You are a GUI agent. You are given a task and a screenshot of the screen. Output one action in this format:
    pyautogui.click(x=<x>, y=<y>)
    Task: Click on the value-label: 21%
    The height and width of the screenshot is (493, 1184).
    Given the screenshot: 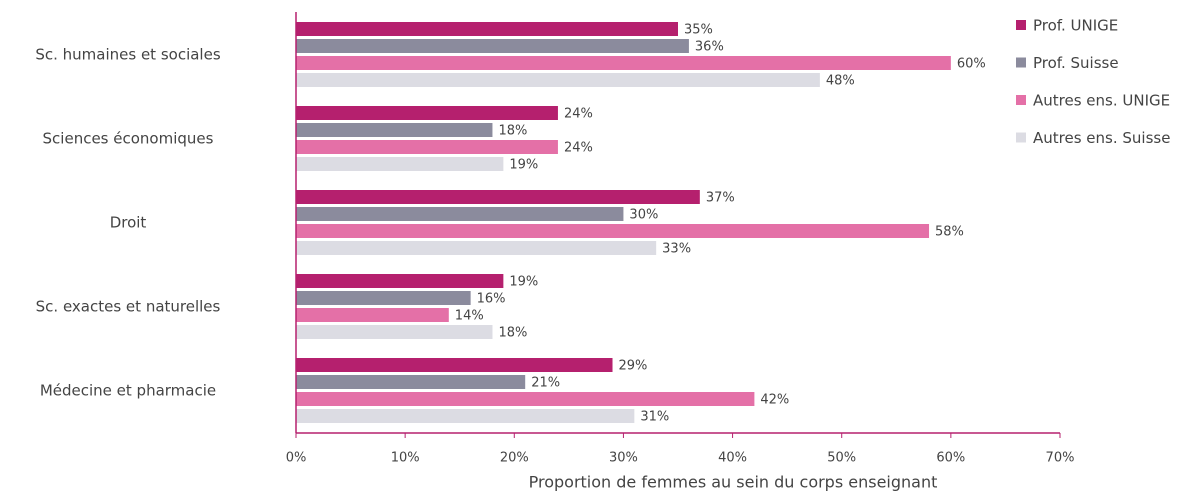 What is the action you would take?
    pyautogui.click(x=545, y=383)
    